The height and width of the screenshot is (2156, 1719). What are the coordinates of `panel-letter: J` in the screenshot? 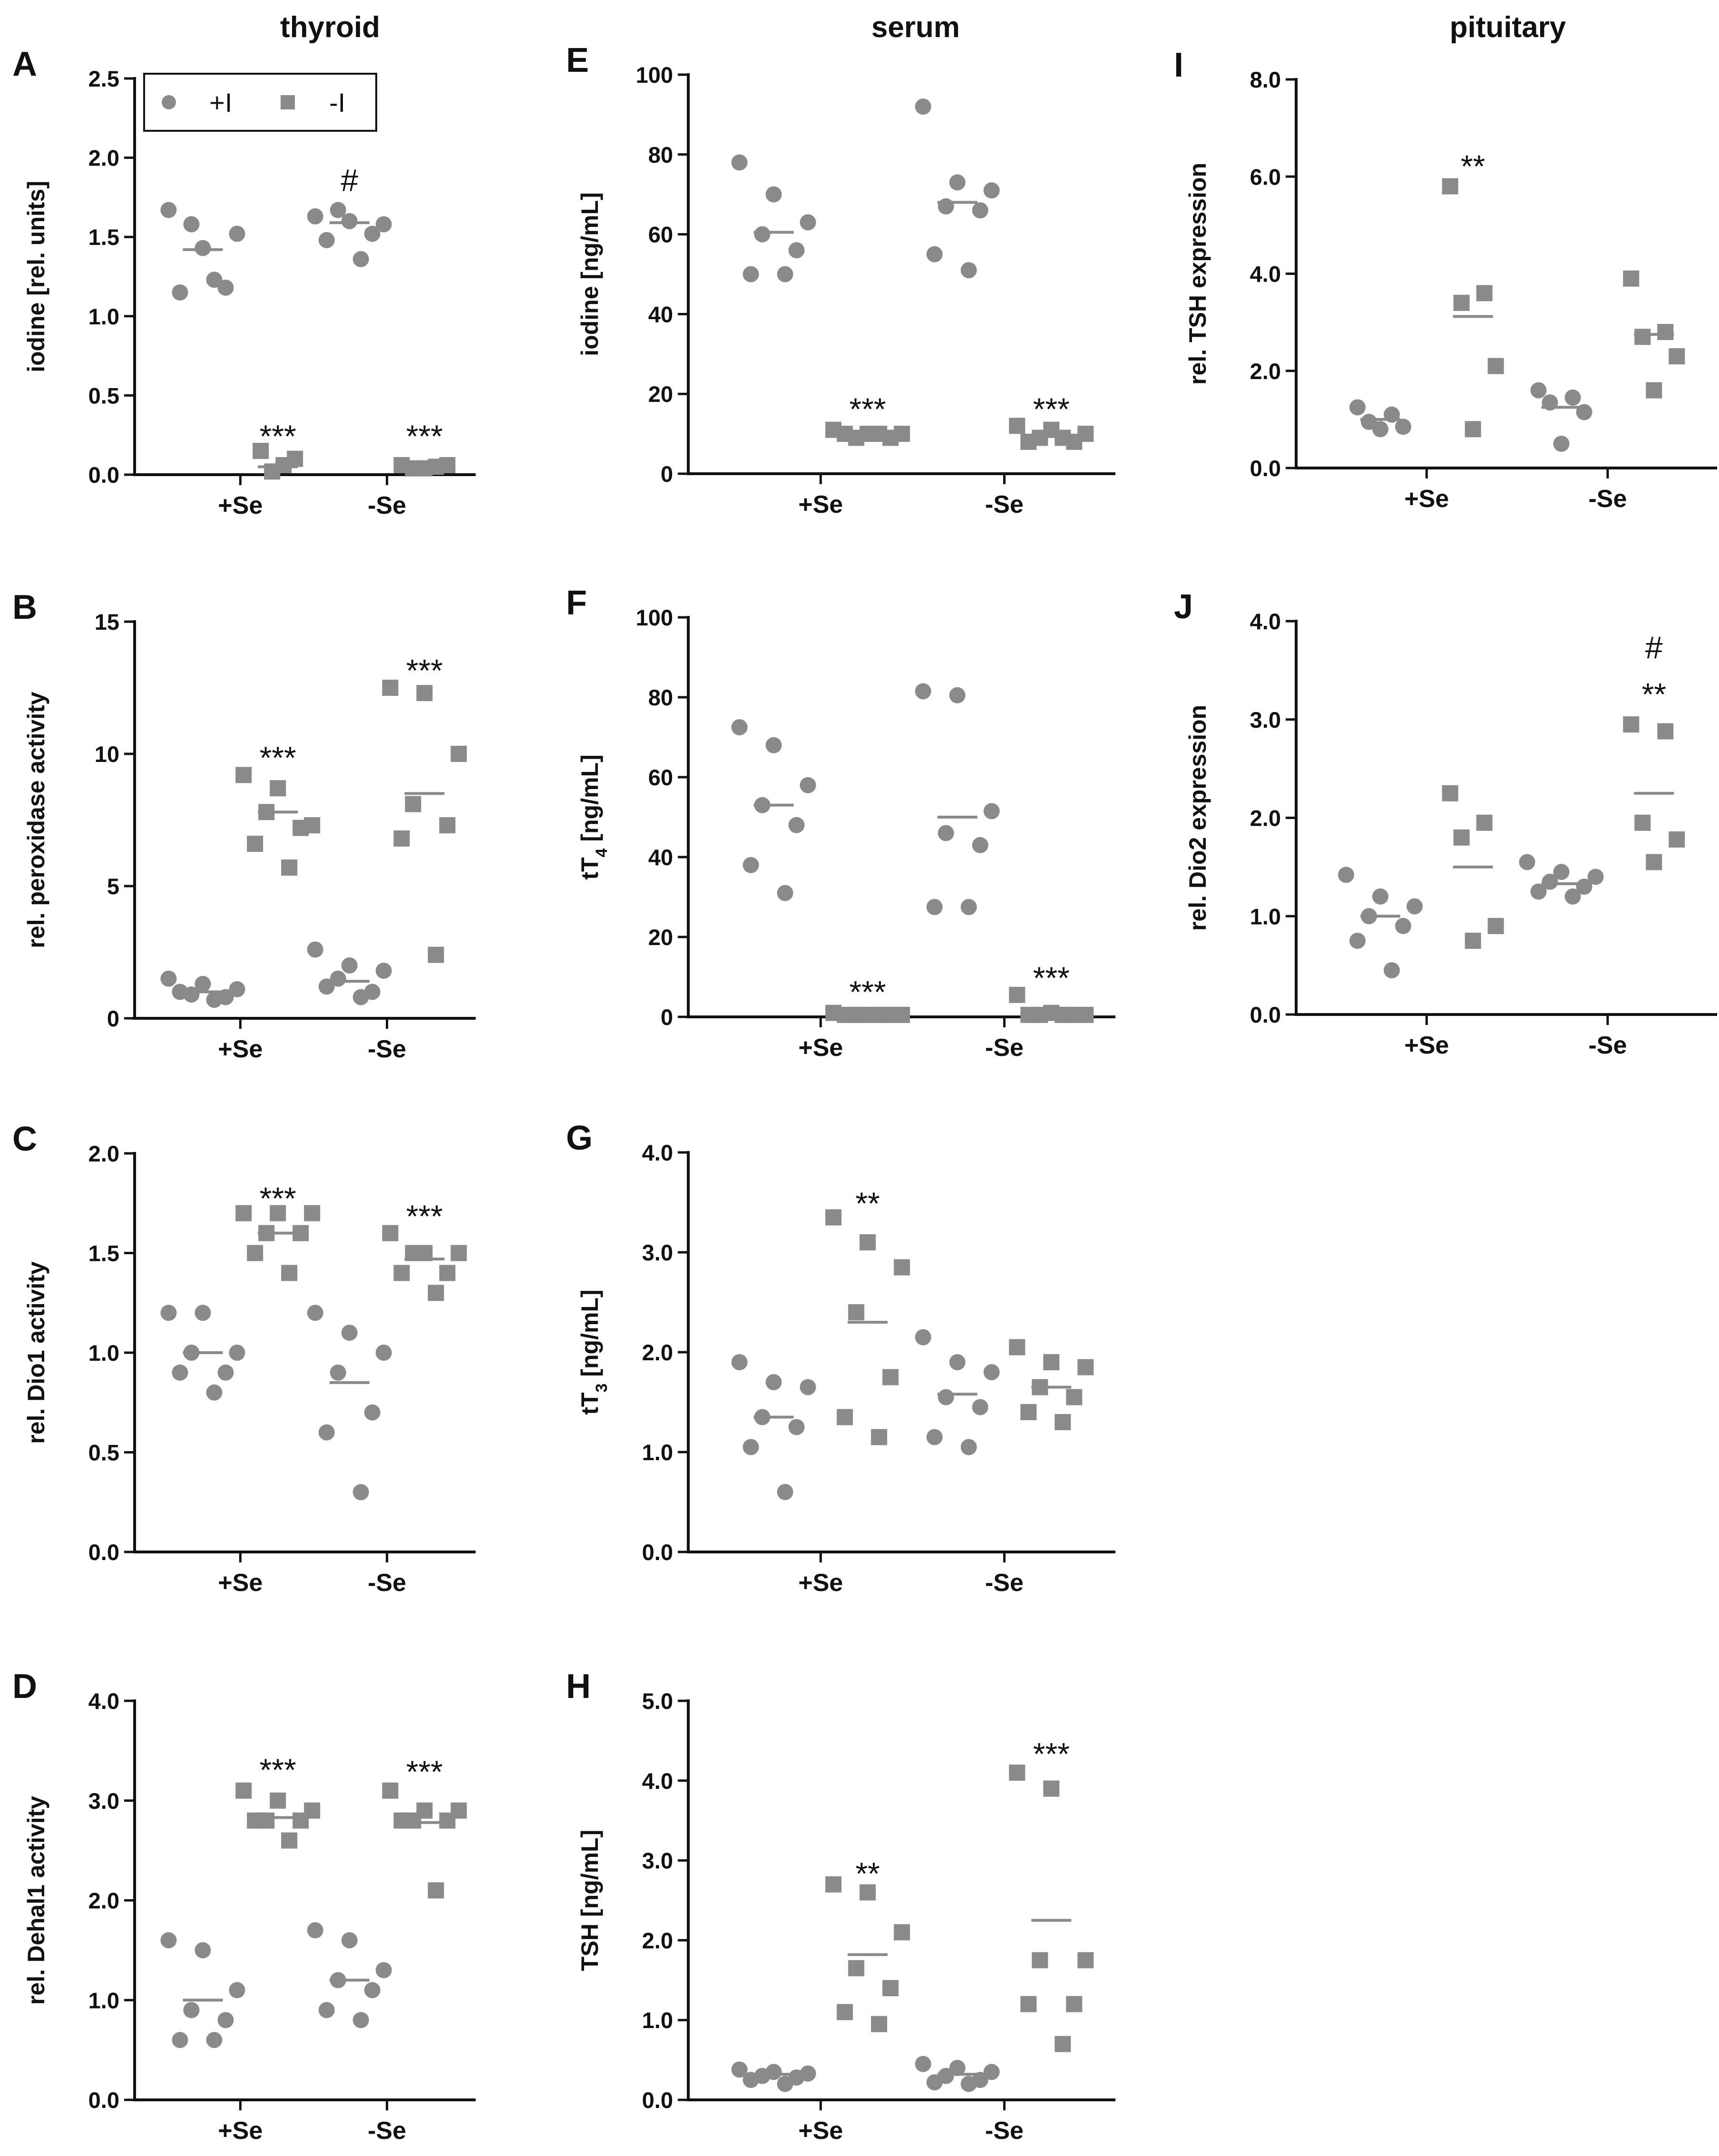 It's located at (1183, 607).